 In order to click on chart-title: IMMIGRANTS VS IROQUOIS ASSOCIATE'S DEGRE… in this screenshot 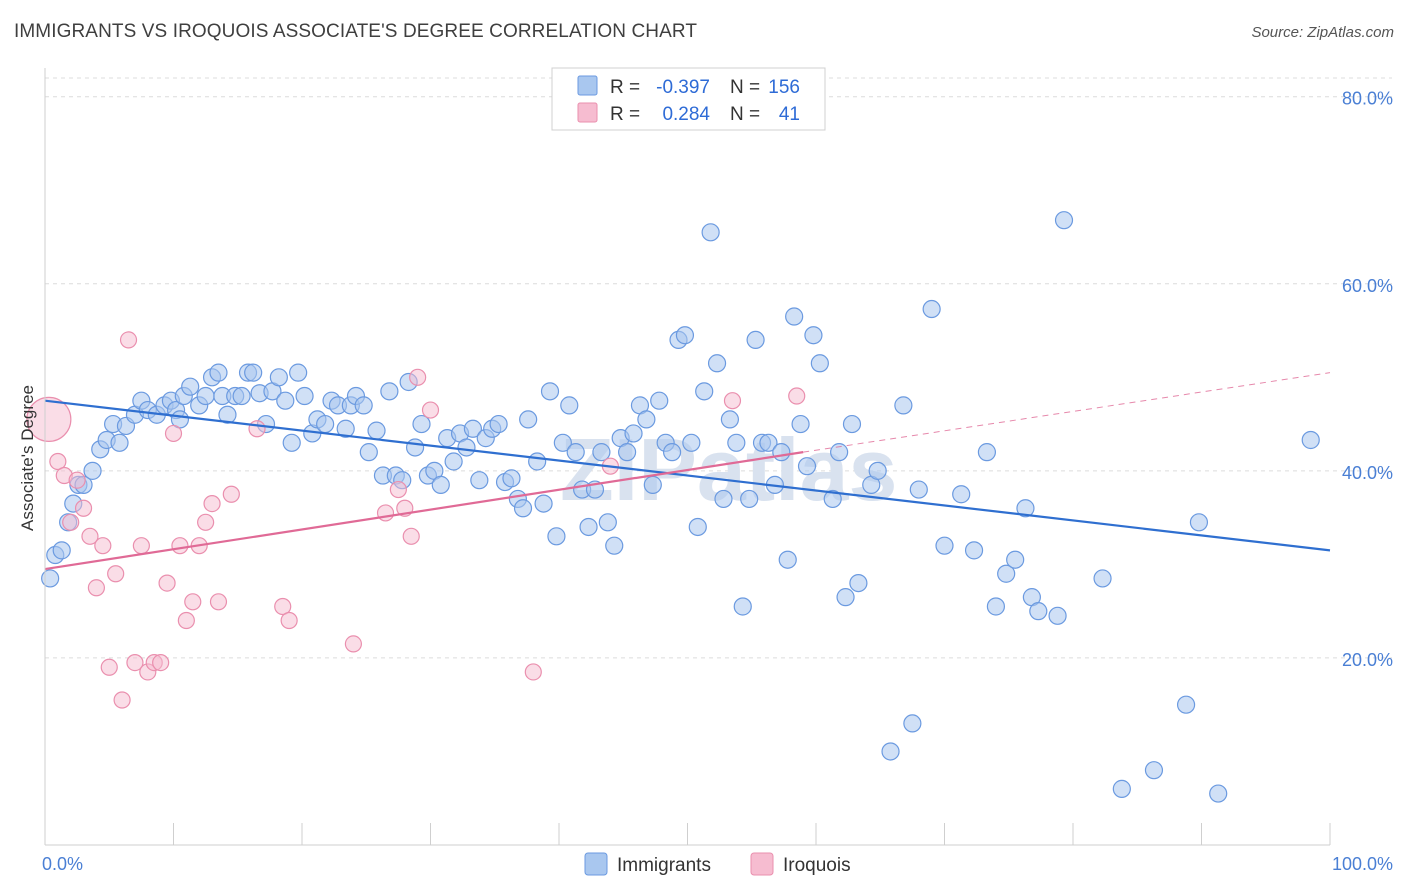, I will do `click(356, 31)`.